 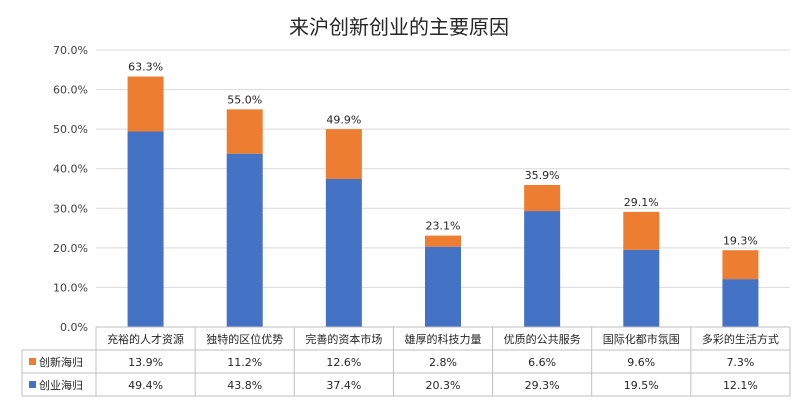 What do you see at coordinates (740, 339) in the screenshot?
I see `x-category-label: 多彩的生活方式` at bounding box center [740, 339].